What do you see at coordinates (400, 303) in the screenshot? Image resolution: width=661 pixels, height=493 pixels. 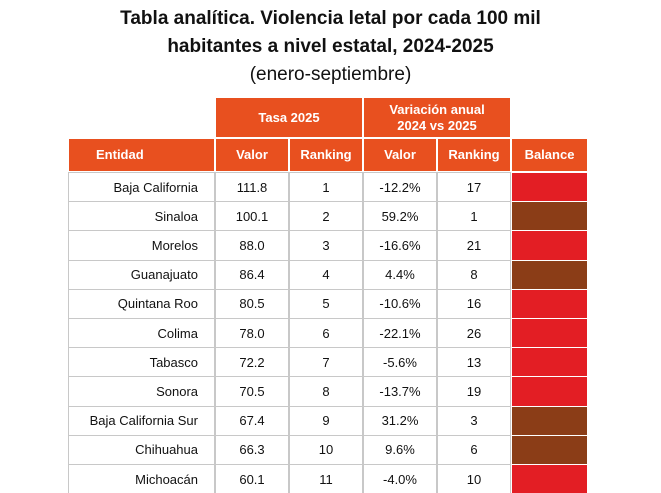 I see `value-cell: -10.6%` at bounding box center [400, 303].